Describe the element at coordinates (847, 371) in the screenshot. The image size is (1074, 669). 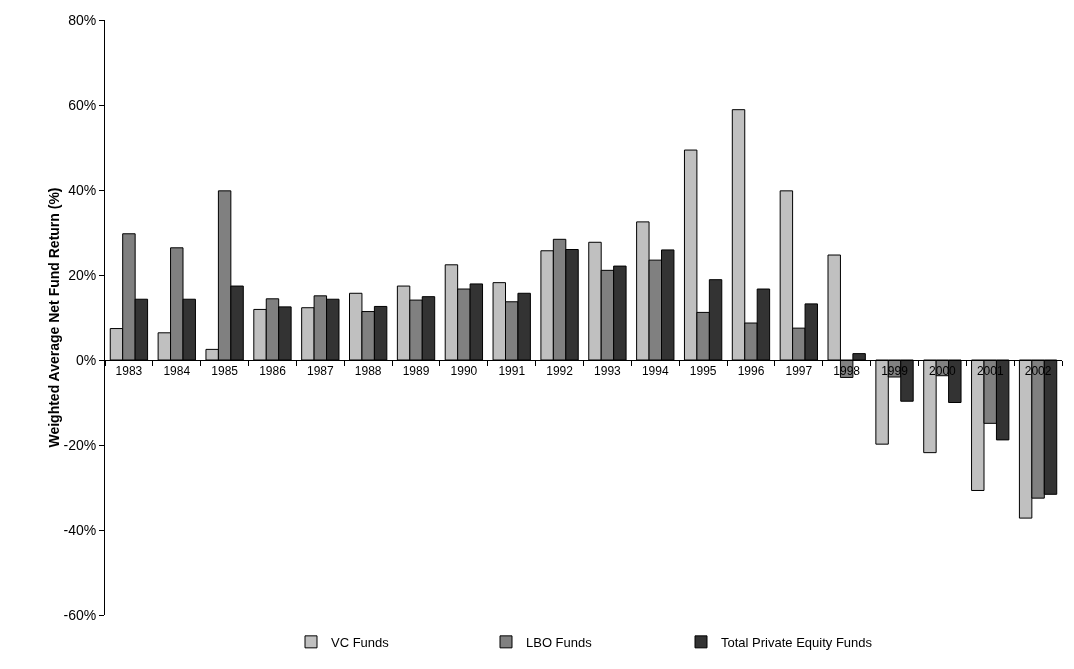
I see `x-tick-label: 1998` at that location.